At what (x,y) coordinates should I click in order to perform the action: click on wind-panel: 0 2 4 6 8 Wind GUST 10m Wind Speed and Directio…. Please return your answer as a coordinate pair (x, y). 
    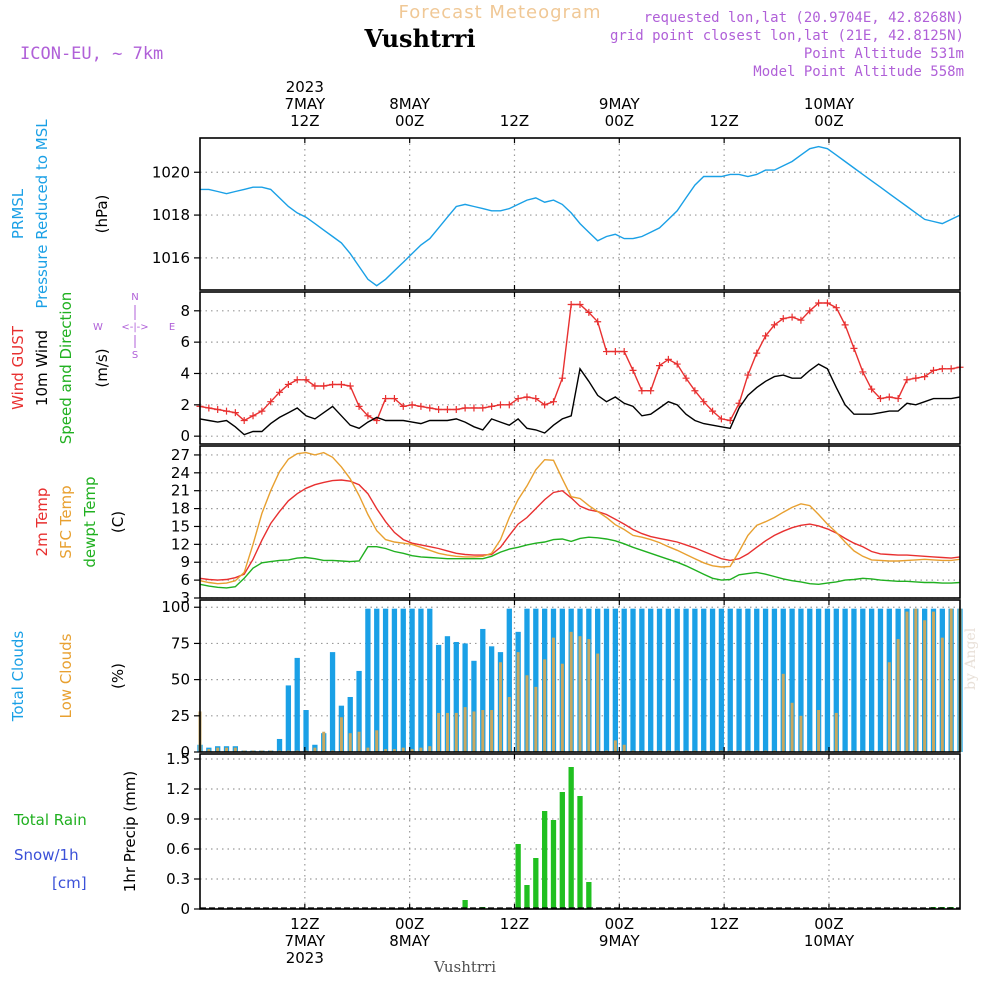
    Looking at the image, I should click on (486, 368).